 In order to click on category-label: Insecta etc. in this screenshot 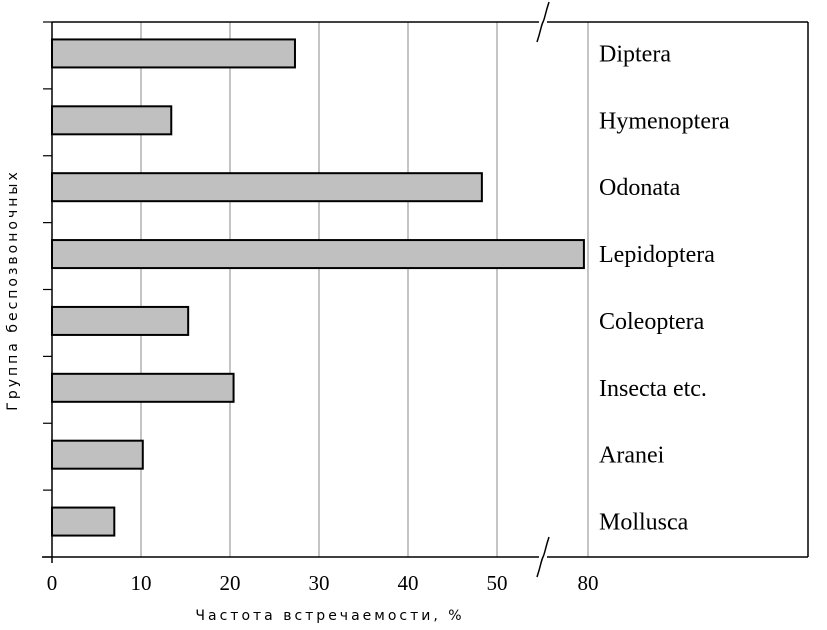, I will do `click(653, 389)`.